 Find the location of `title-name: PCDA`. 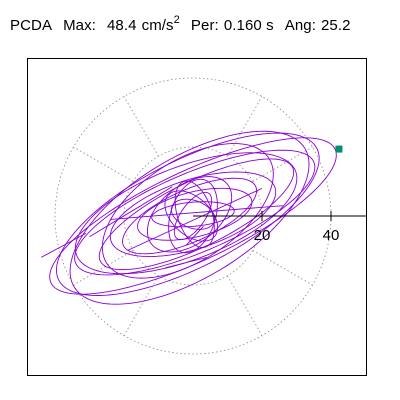

title-name: PCDA is located at coordinates (31, 25).